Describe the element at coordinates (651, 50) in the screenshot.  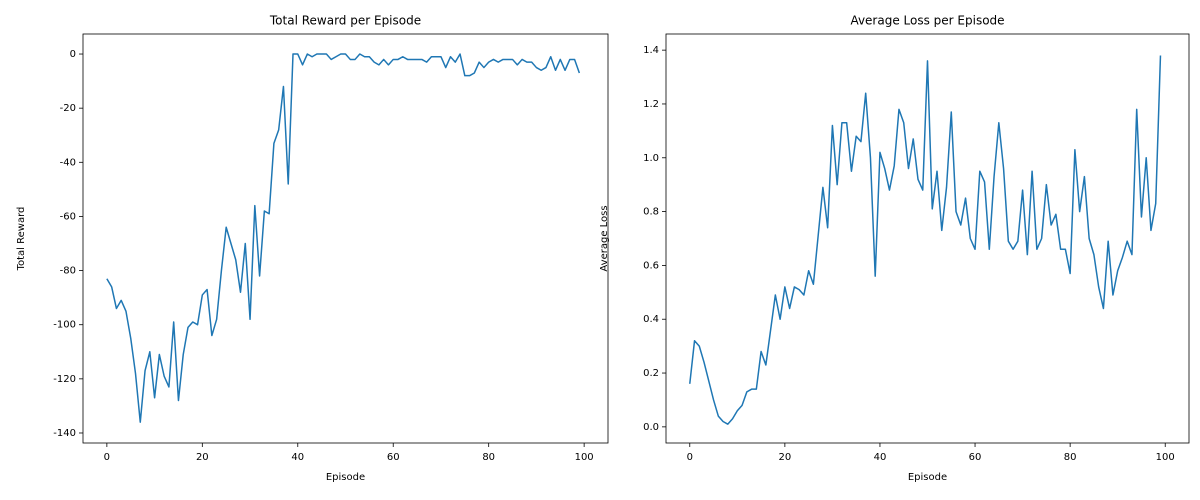
I see `y-tick-label: 1.4` at that location.